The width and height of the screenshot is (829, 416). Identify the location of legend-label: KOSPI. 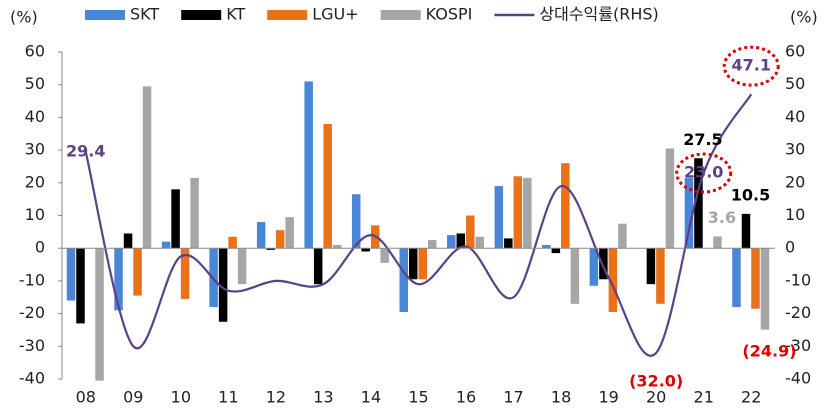
(449, 14).